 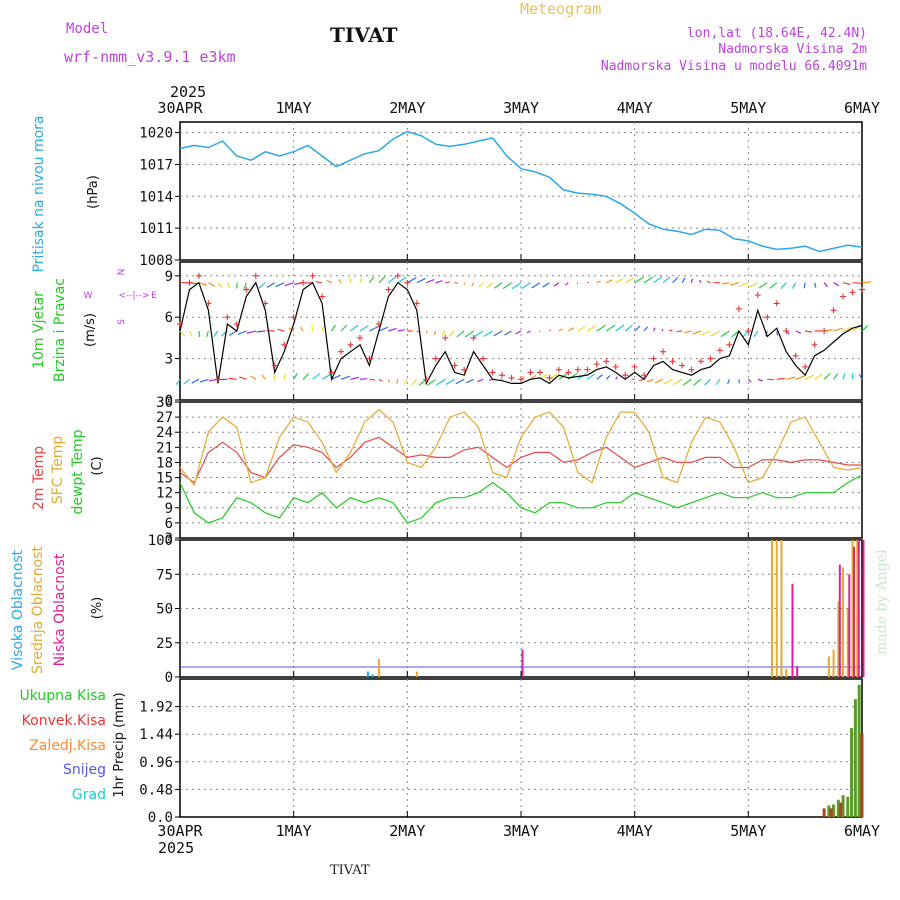 What do you see at coordinates (635, 831) in the screenshot?
I see `date-label-bottom: 4MAY` at bounding box center [635, 831].